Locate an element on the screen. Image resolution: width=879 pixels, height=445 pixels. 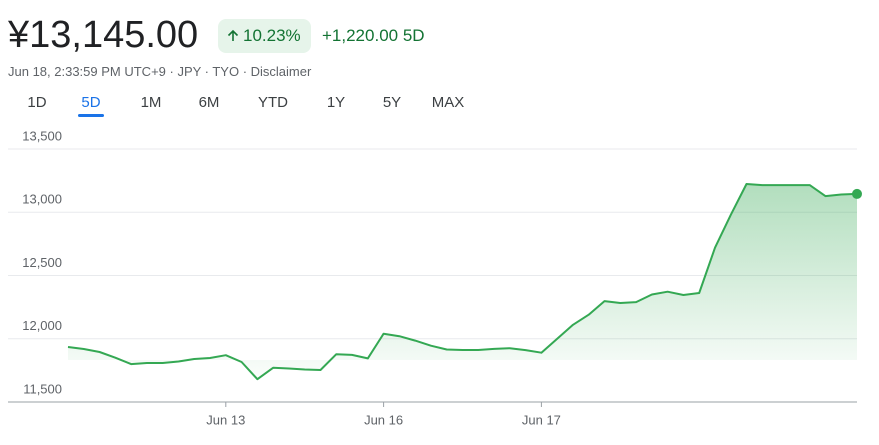
change: +1,220.00 5D is located at coordinates (373, 36).